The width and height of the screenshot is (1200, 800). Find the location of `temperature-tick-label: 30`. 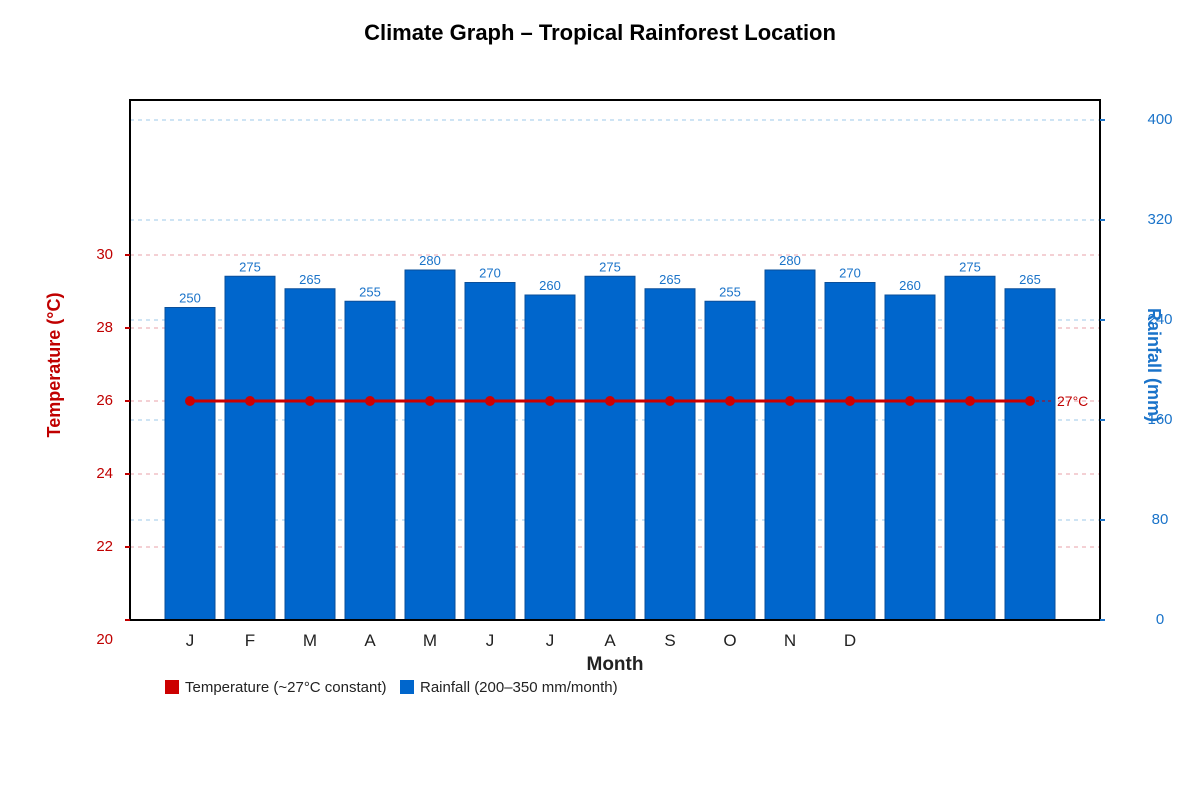

temperature-tick-label: 30 is located at coordinates (104, 254).